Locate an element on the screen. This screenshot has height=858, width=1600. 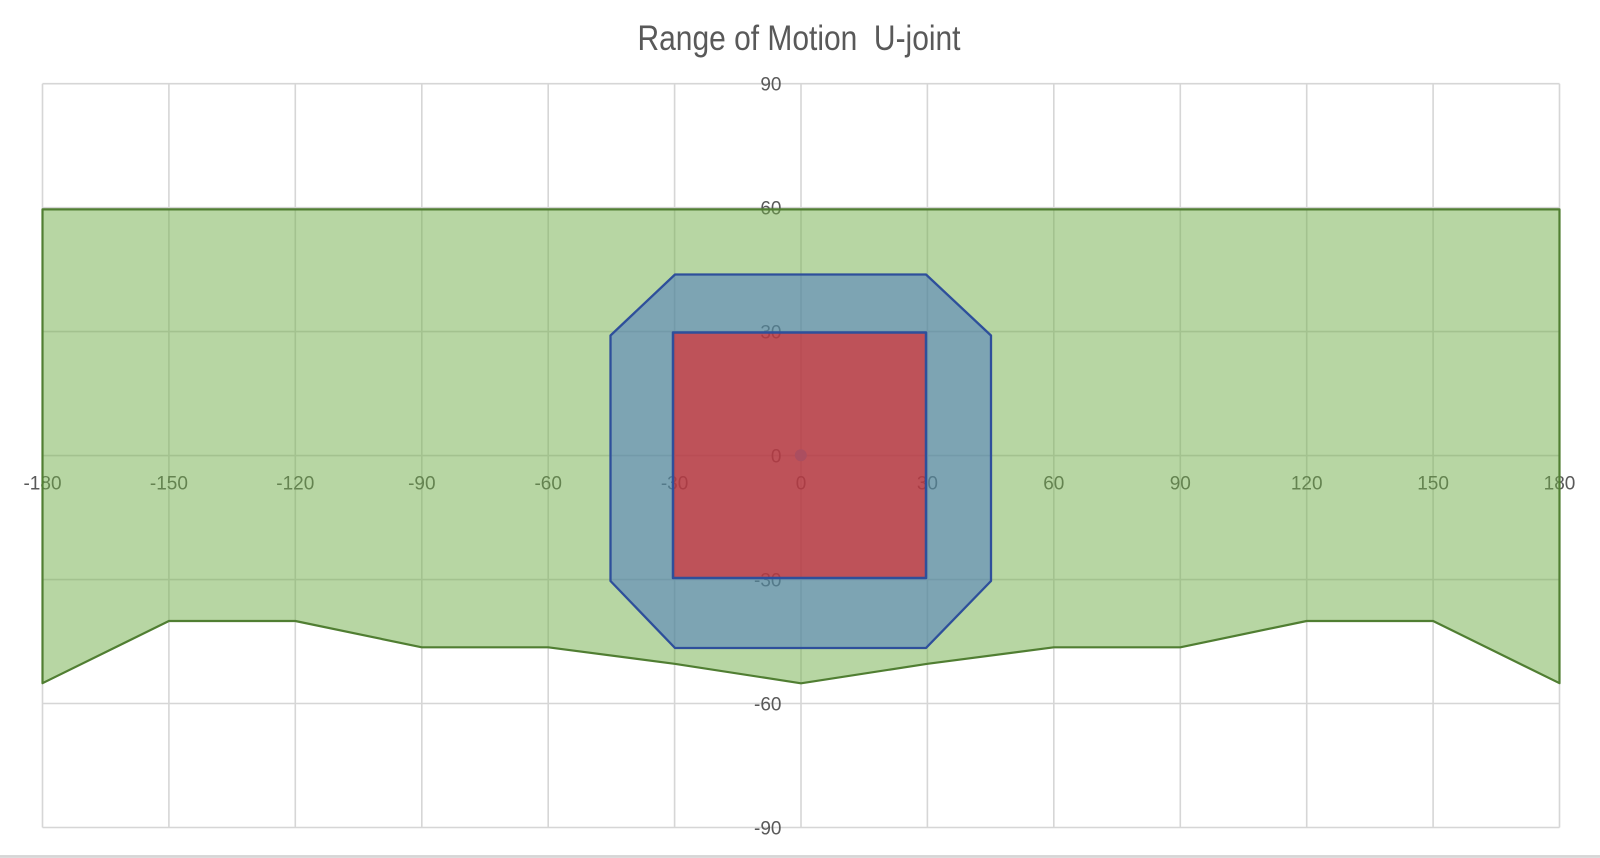
svg-text: Range of Motion U-joint is located at coordinates (799, 38).